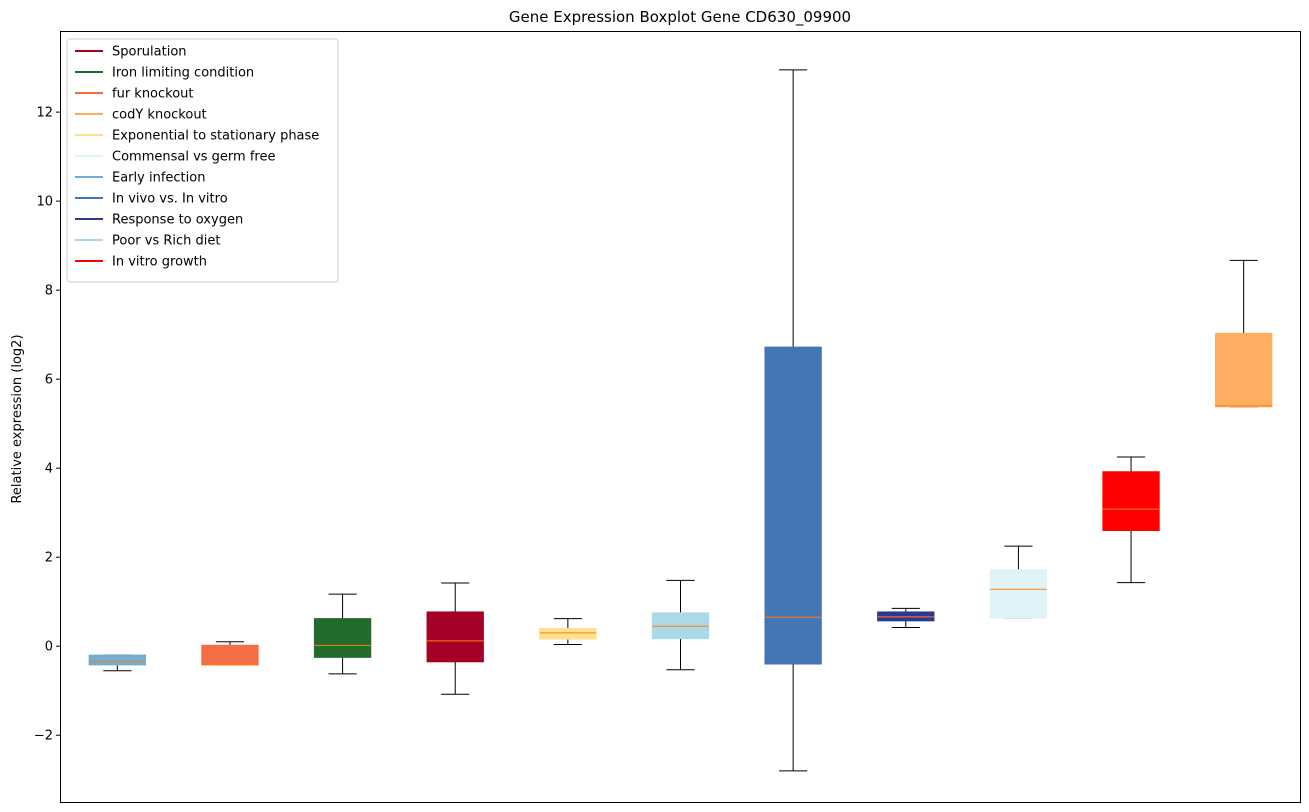 This screenshot has height=812, width=1309. I want to click on y-tick-label: −2, so click(43, 736).